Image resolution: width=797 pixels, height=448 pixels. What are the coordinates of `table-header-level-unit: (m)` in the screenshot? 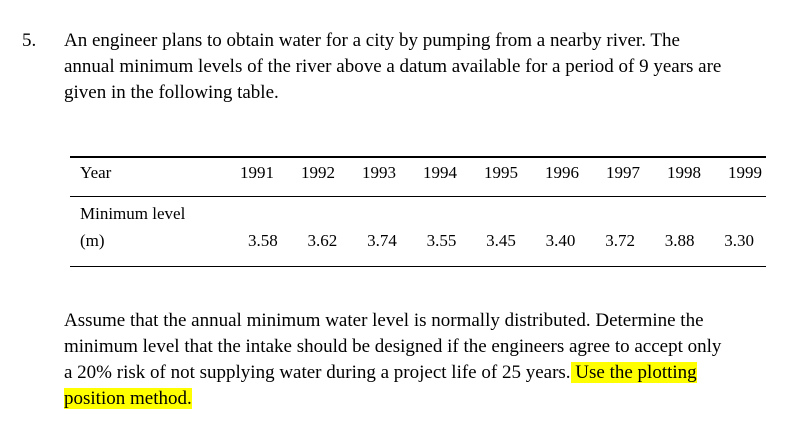 It's located at (92, 240).